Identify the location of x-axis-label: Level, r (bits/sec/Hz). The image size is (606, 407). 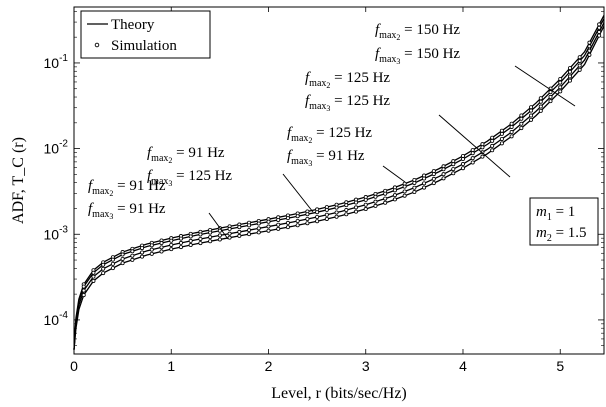
(339, 393).